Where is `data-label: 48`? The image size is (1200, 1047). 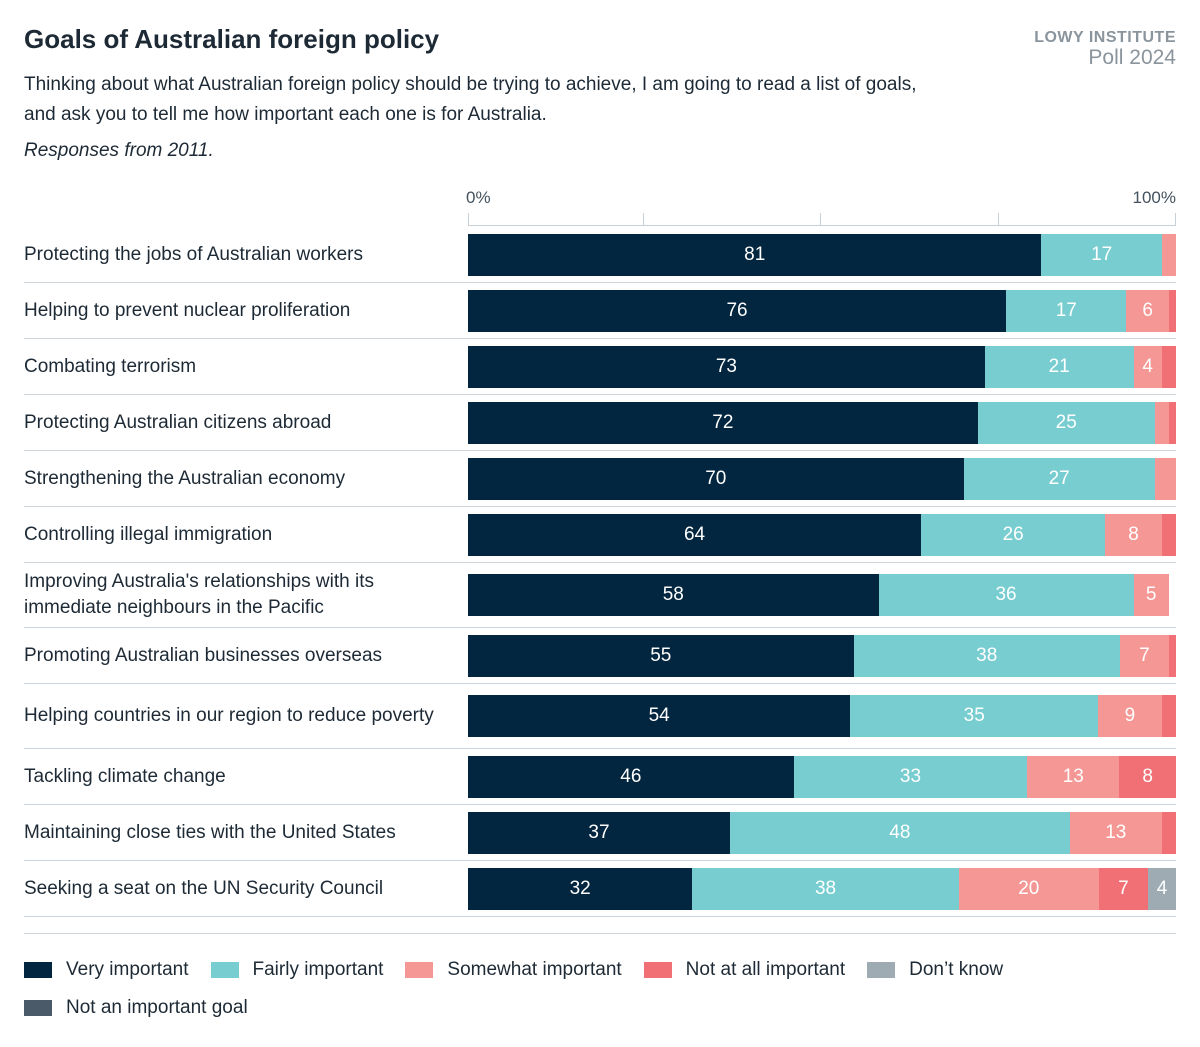
data-label: 48 is located at coordinates (900, 832).